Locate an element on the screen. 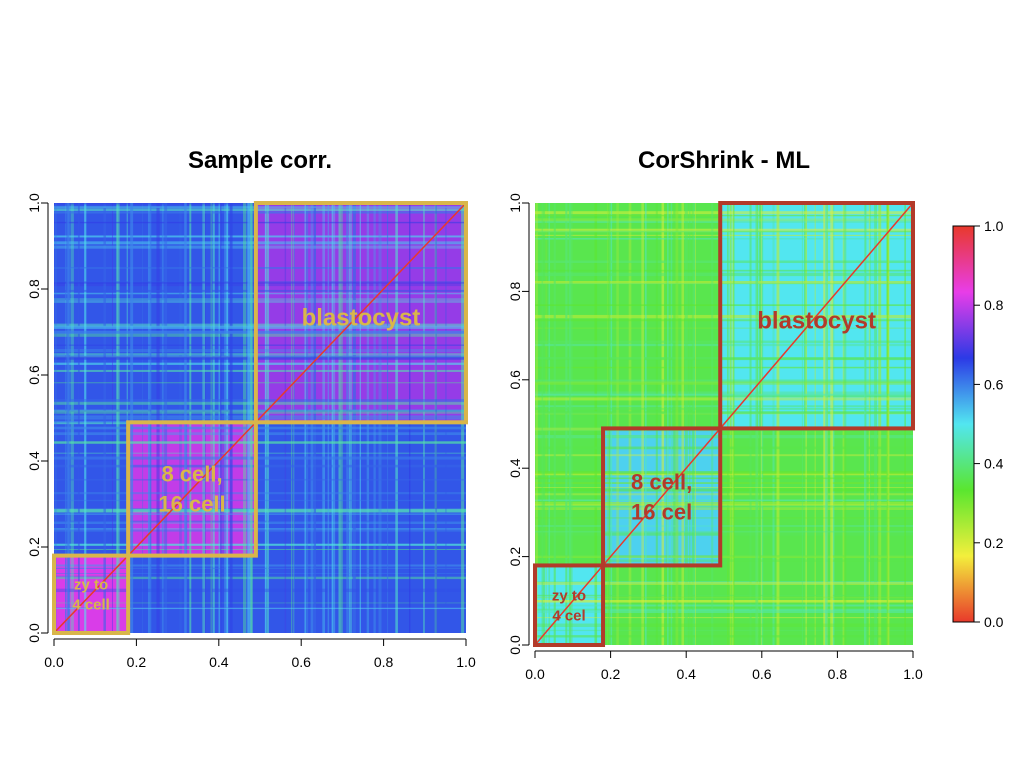 The width and height of the screenshot is (1024, 768). colorbar-gradient is located at coordinates (963, 424).